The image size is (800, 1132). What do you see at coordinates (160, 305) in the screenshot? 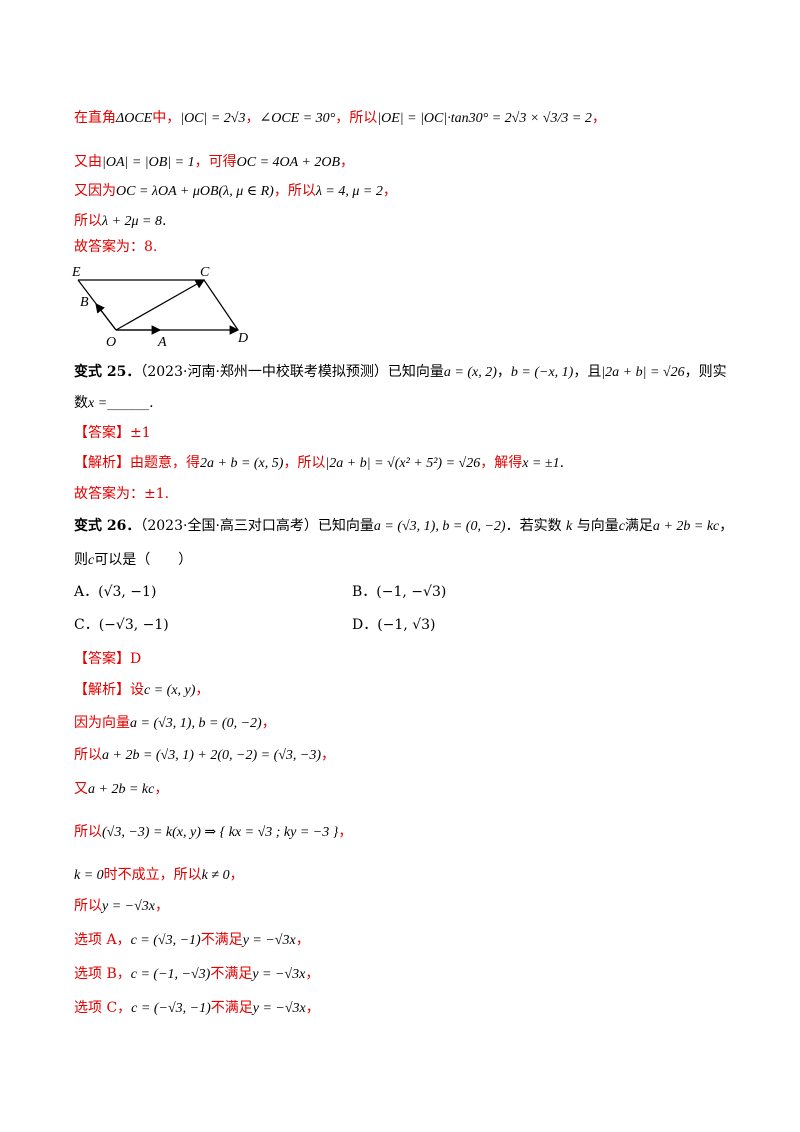
I see `vector-oc` at bounding box center [160, 305].